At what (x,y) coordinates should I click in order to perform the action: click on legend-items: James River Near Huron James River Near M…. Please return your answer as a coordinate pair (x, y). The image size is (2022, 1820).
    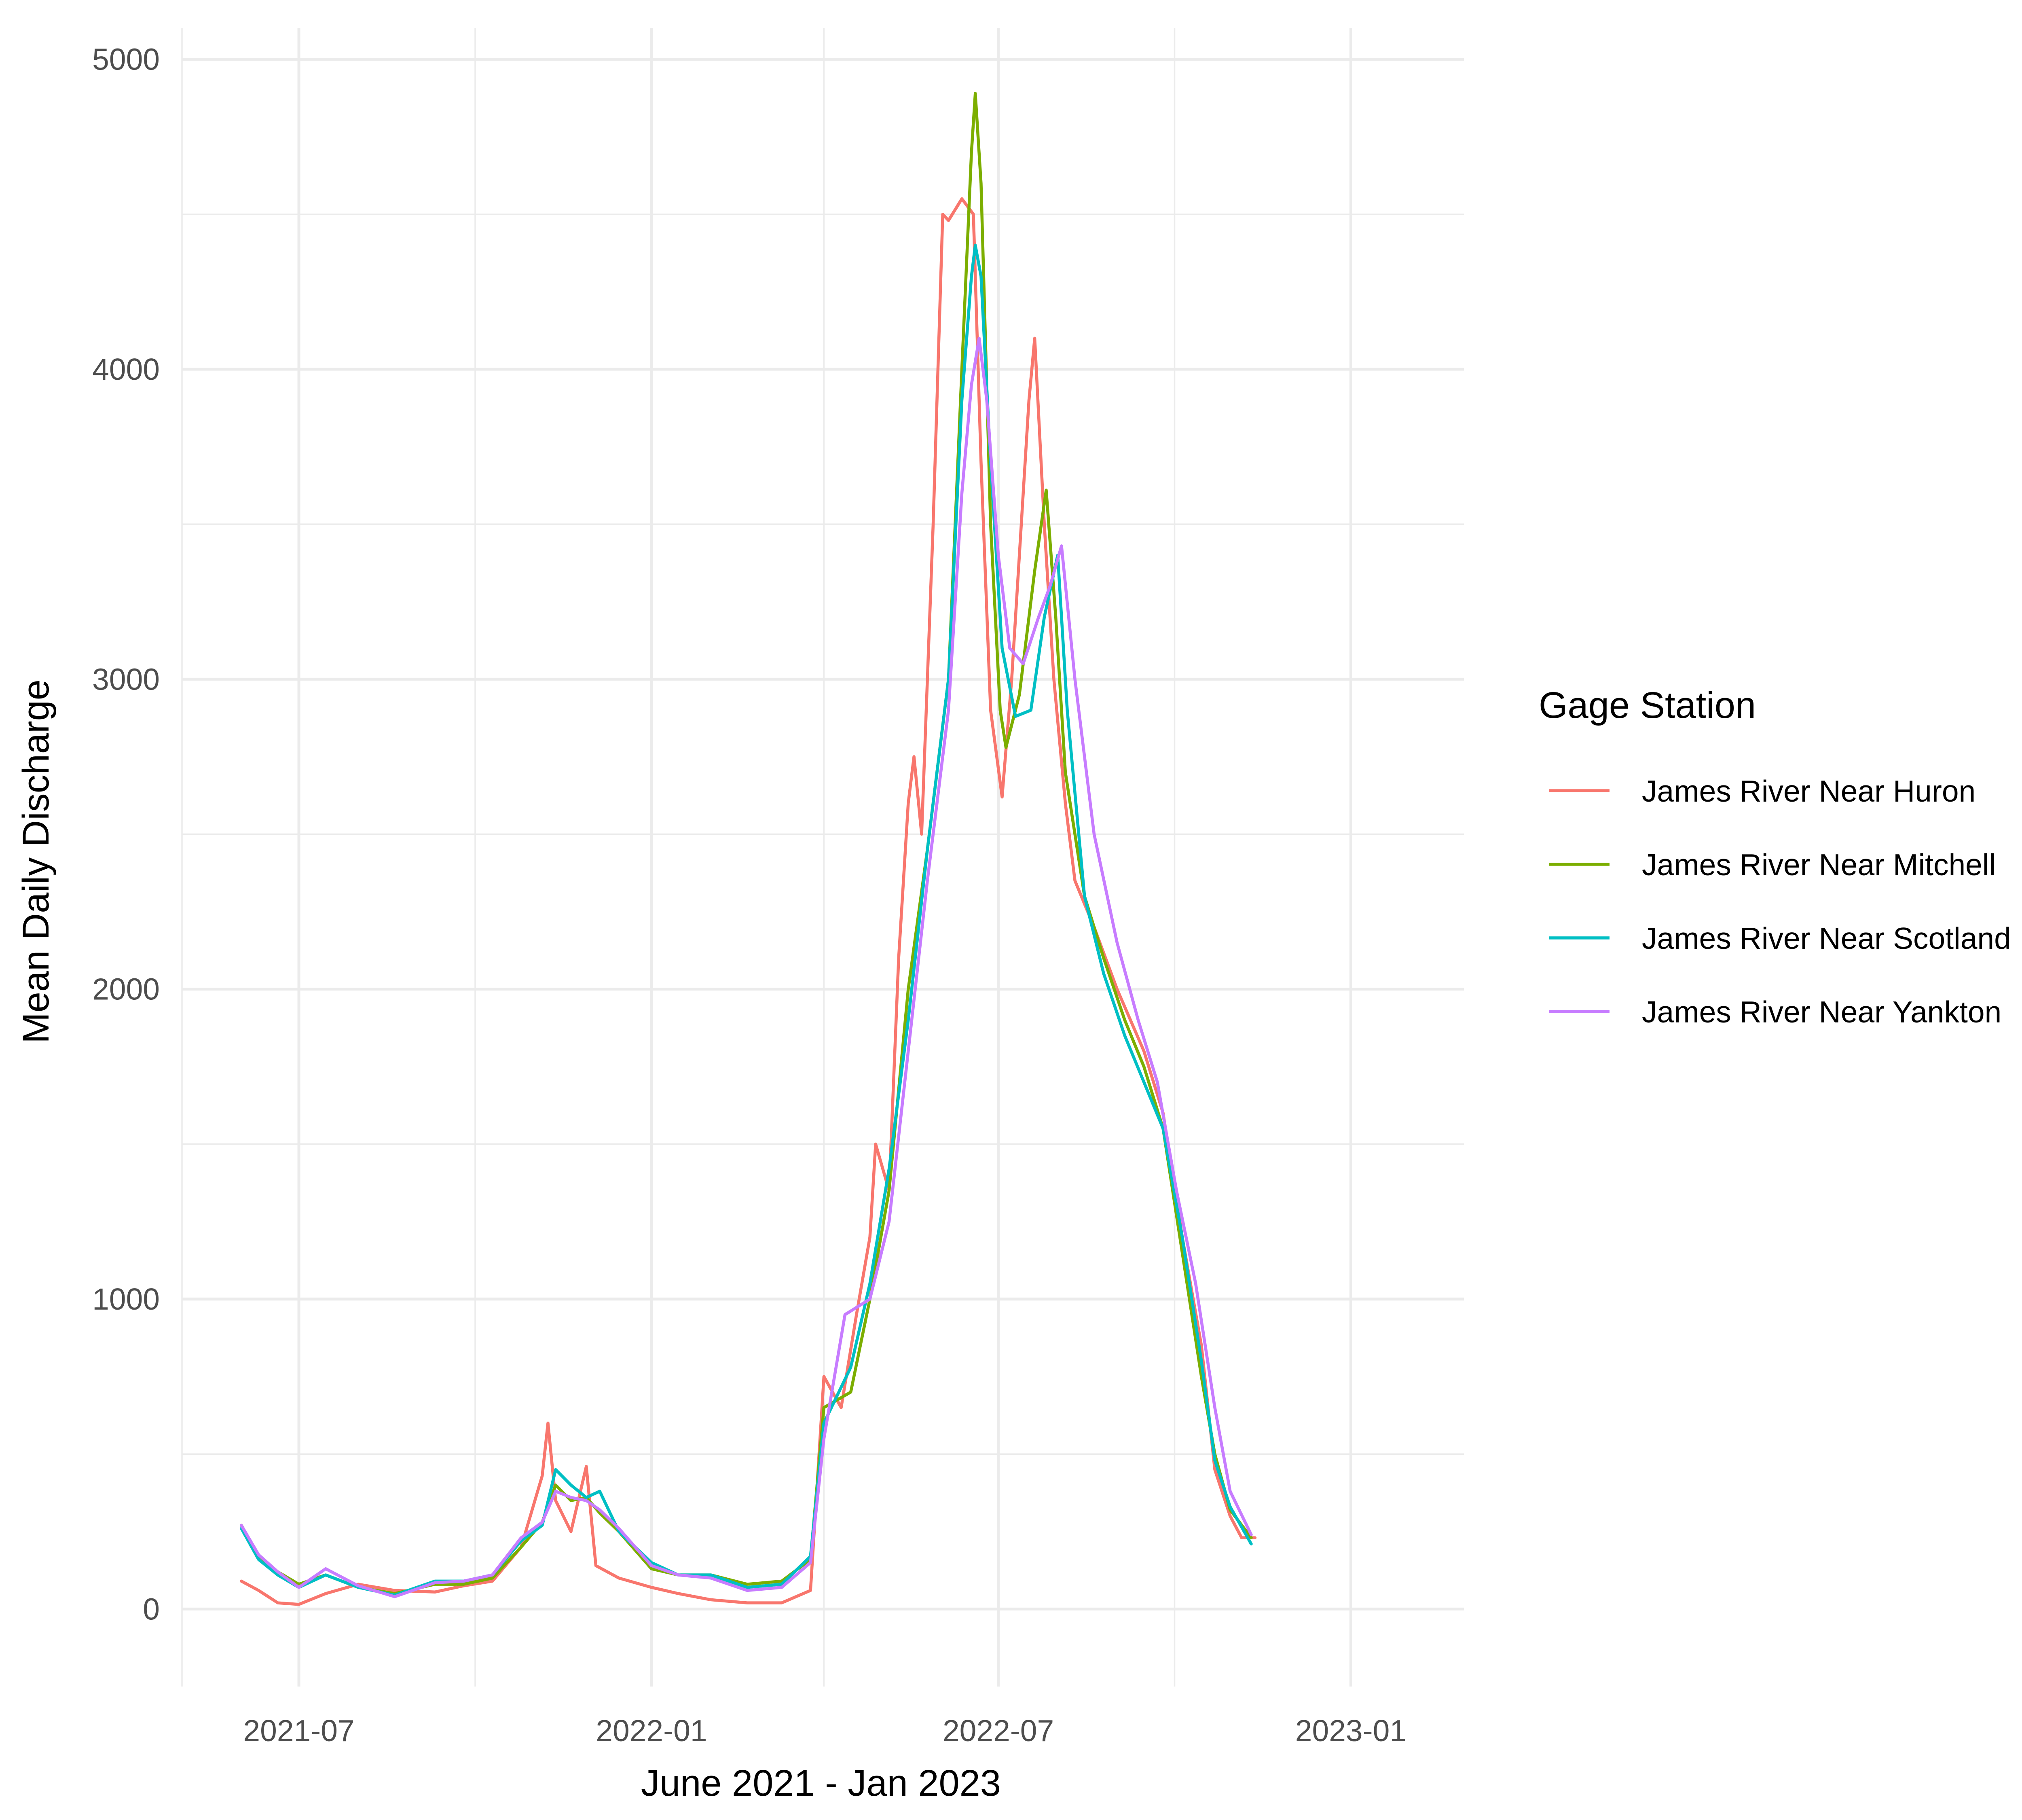
    Looking at the image, I should click on (1780, 902).